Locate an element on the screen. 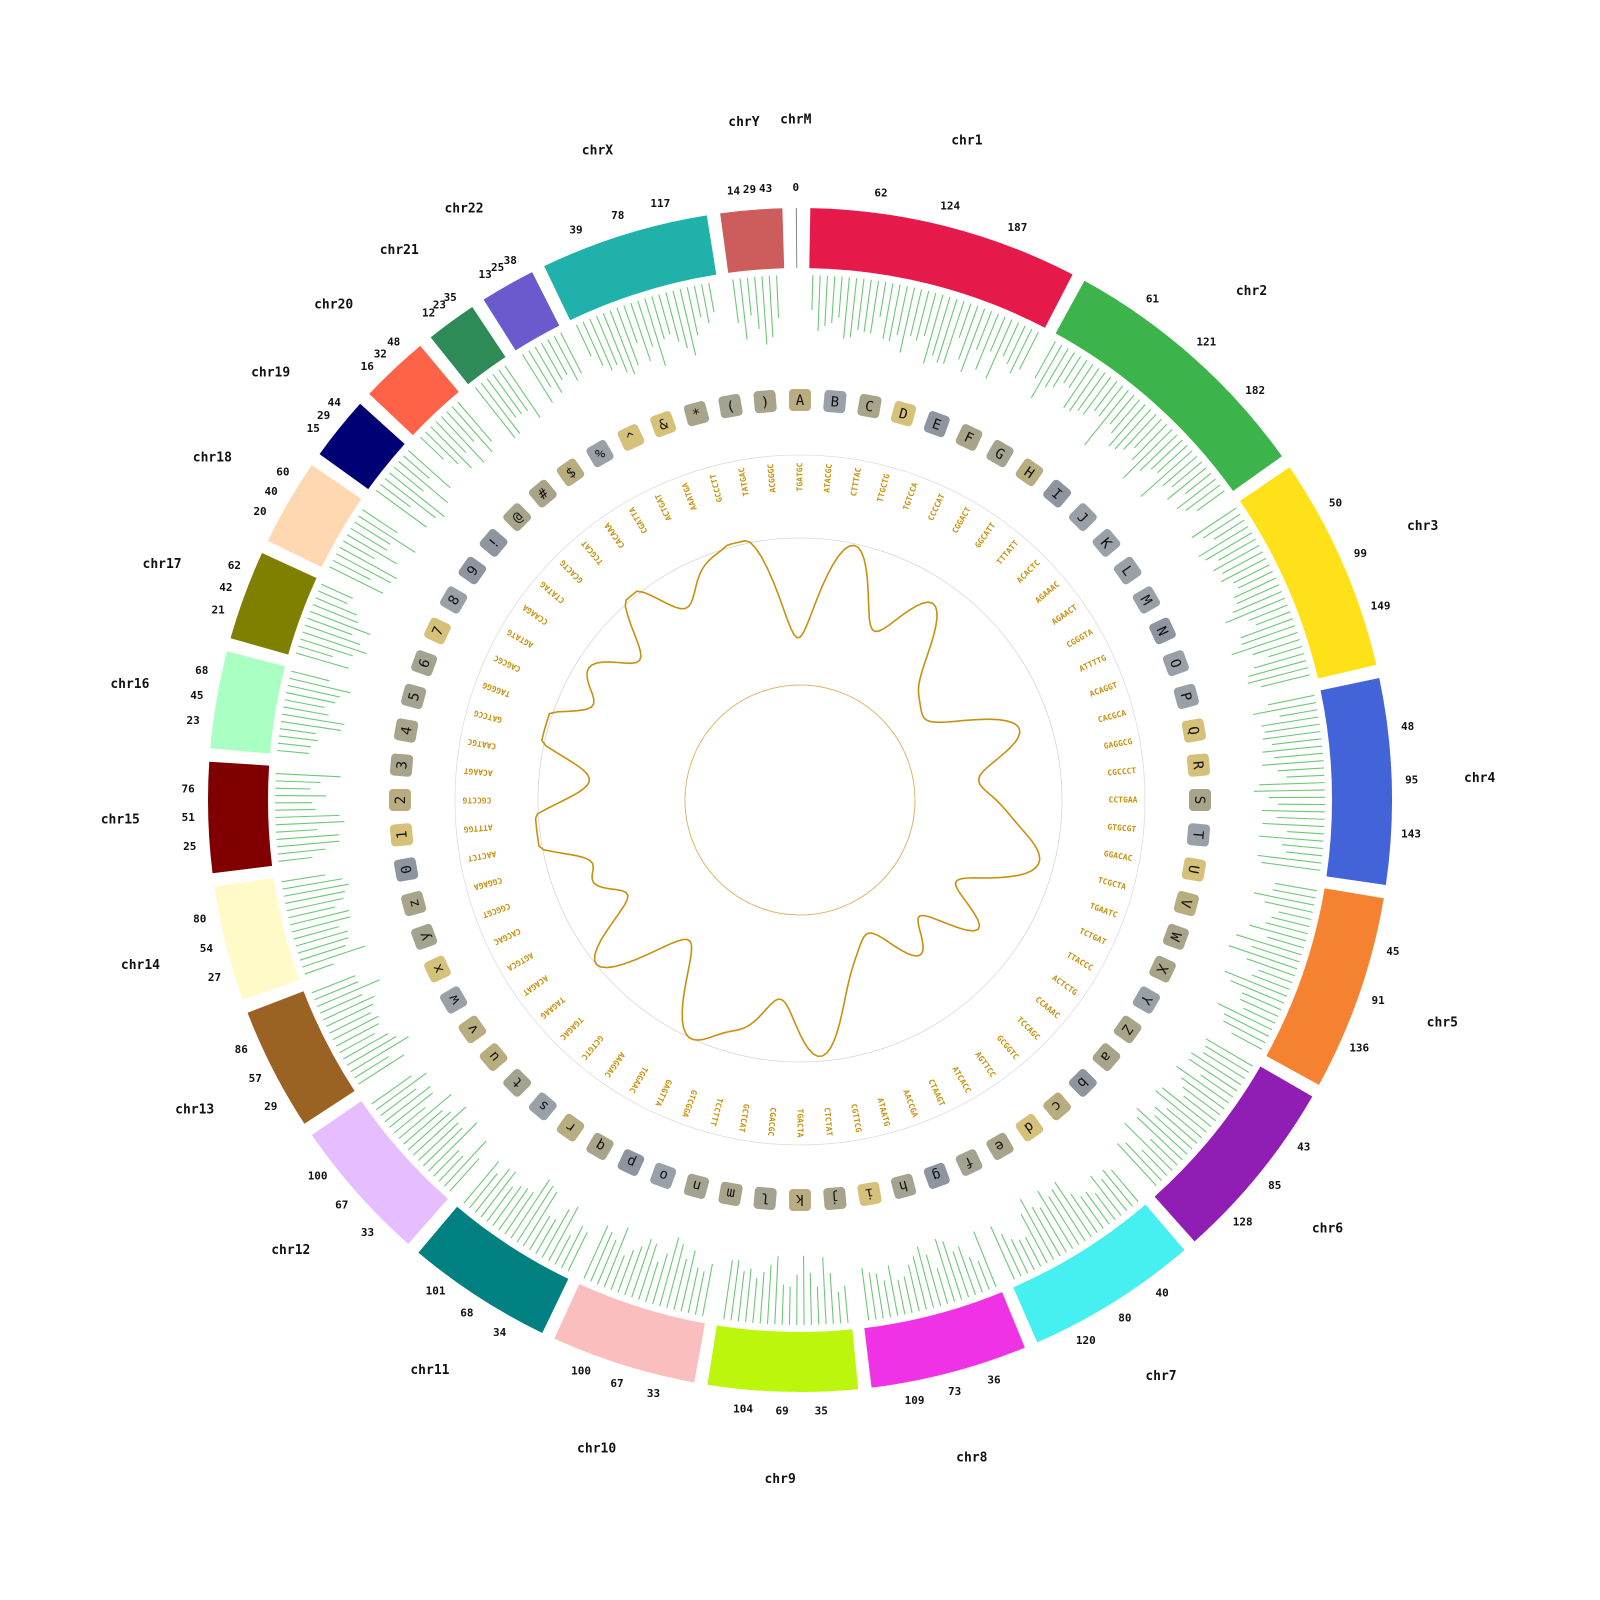 The image size is (1600, 1600). glyph-badge: F is located at coordinates (969, 437).